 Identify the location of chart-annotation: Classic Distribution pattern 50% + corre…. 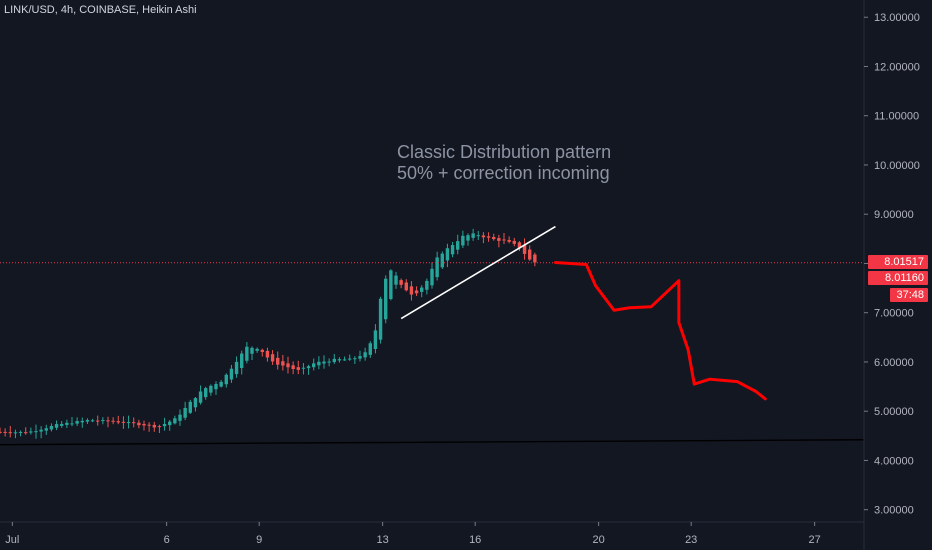
(504, 163).